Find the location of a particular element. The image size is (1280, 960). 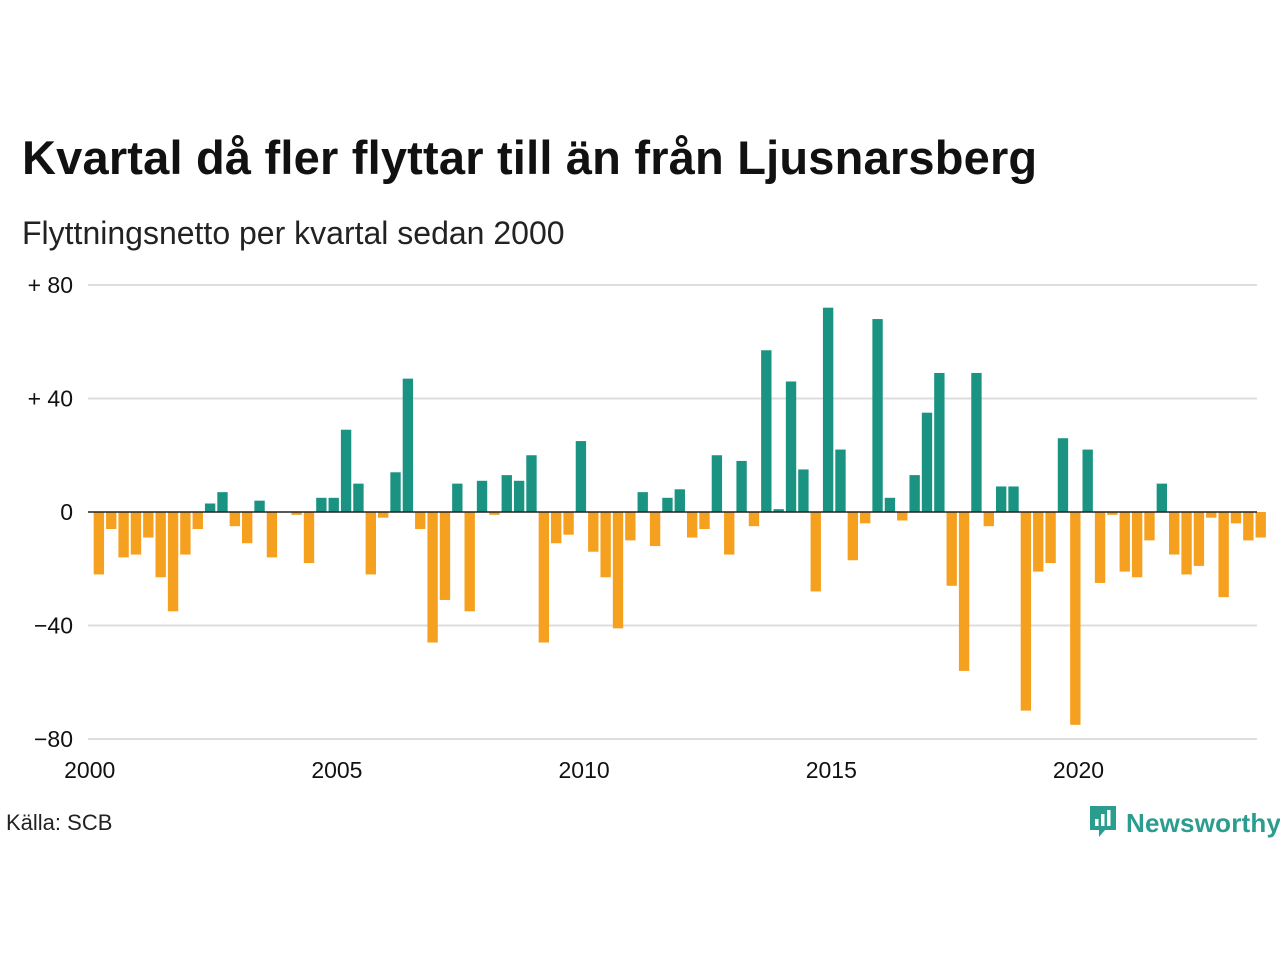

brand-name: Newsworthy is located at coordinates (1203, 823).